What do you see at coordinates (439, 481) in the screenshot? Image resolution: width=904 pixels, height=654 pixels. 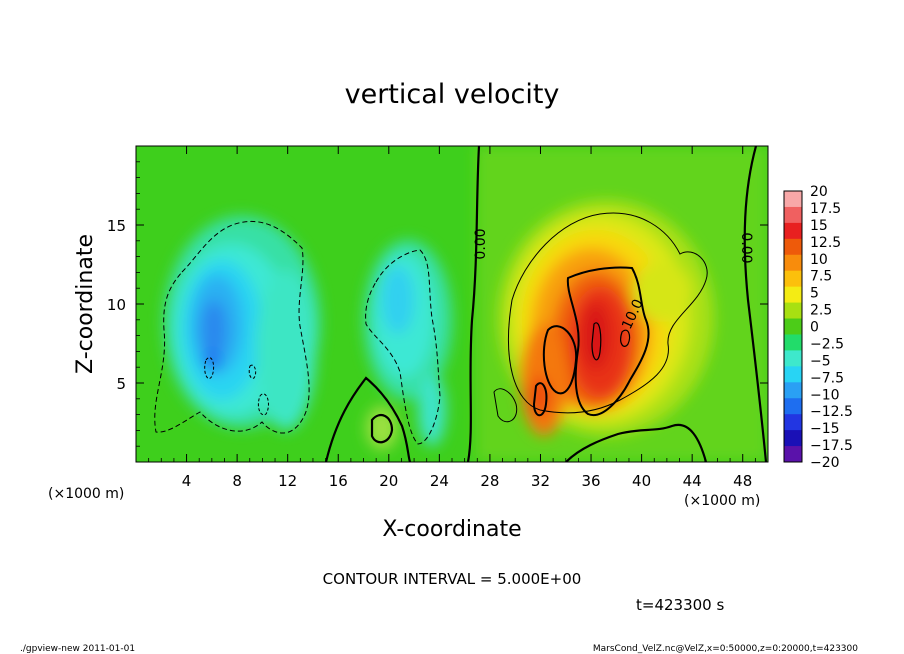 I see `x-tick-label: 24` at bounding box center [439, 481].